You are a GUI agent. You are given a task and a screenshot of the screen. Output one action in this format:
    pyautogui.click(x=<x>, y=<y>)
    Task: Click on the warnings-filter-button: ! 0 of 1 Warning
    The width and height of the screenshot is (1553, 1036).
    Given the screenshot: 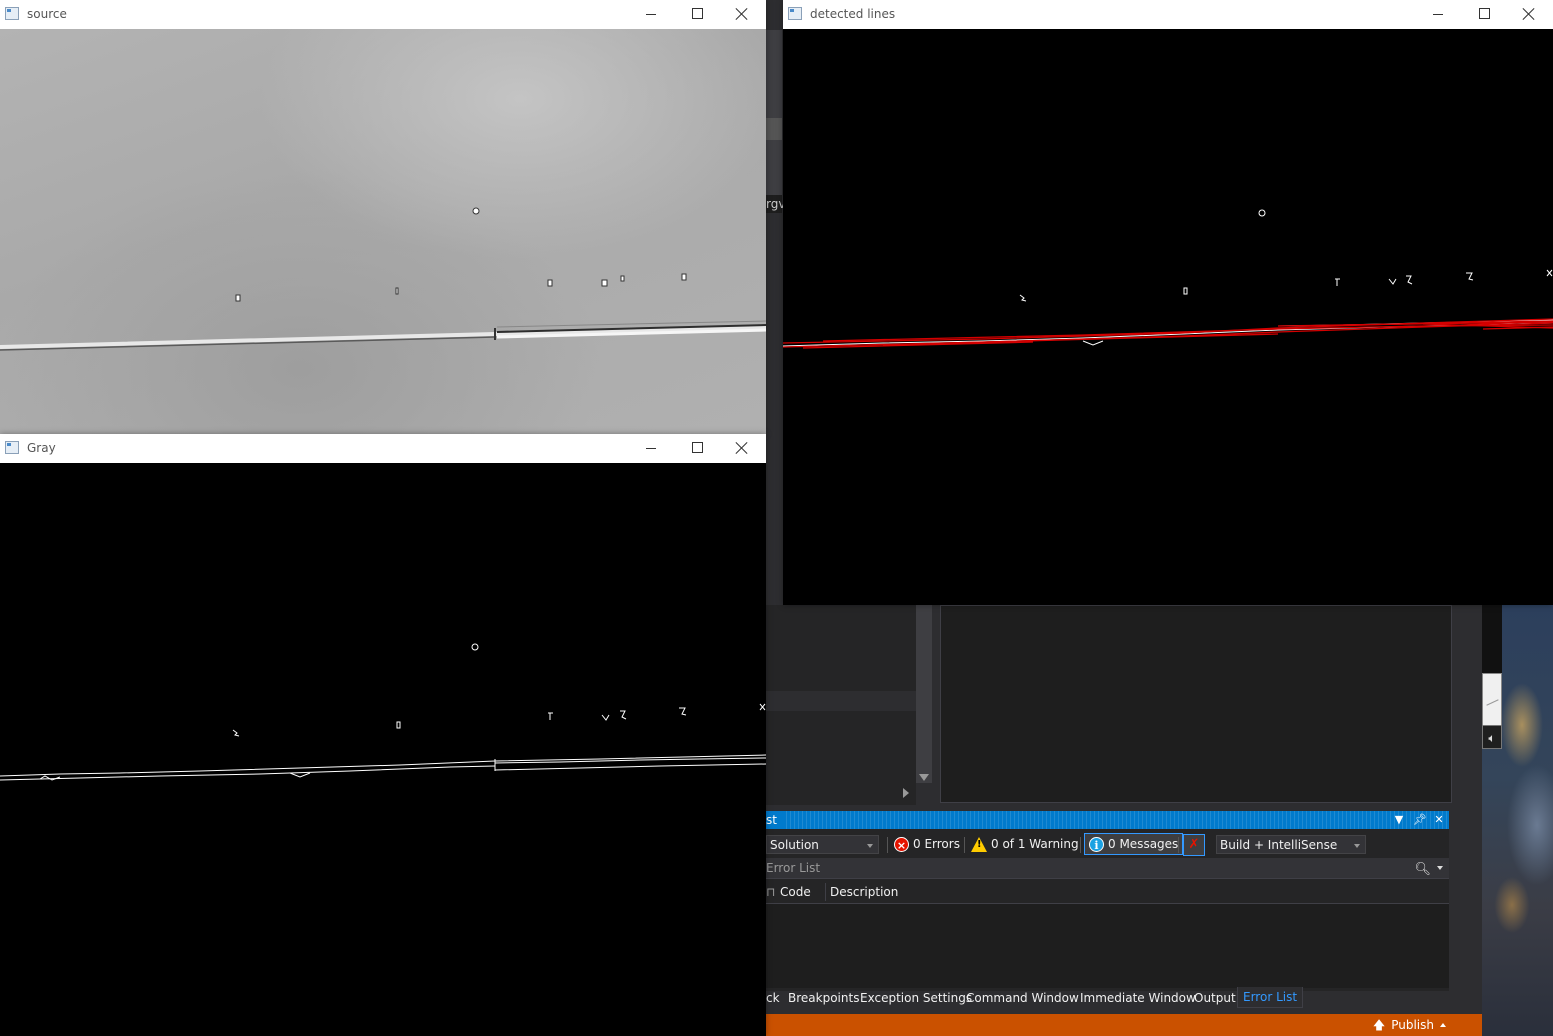 What is the action you would take?
    pyautogui.click(x=1025, y=844)
    